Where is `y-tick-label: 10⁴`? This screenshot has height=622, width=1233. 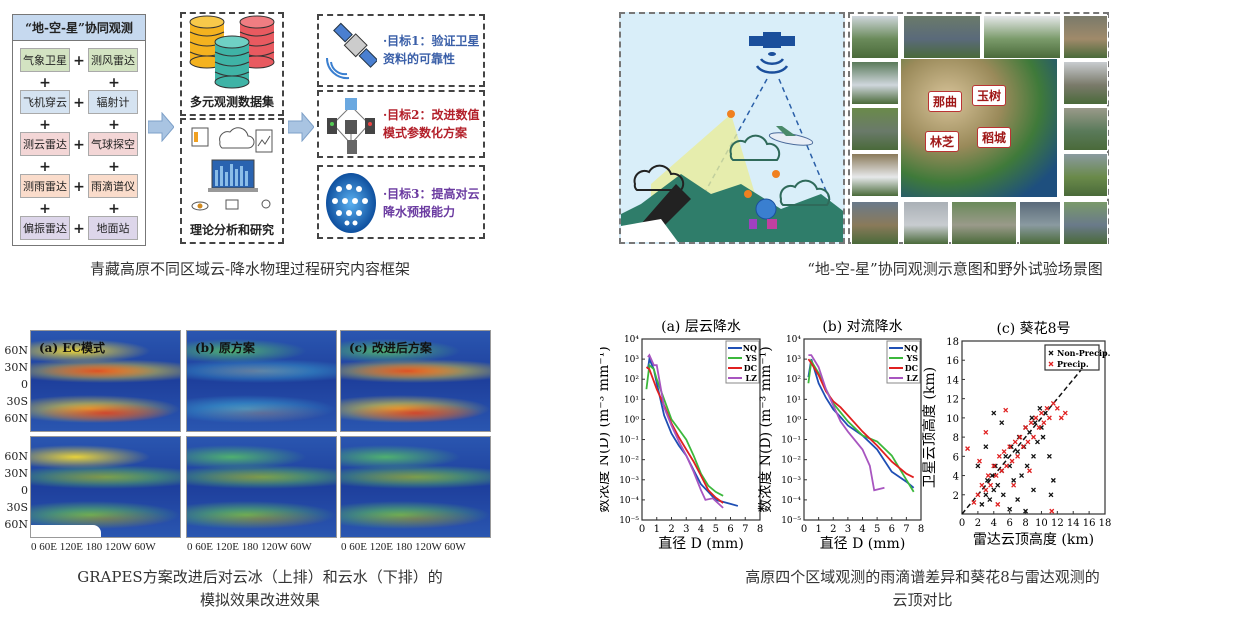
y-tick-label: 10⁴ is located at coordinates (793, 340).